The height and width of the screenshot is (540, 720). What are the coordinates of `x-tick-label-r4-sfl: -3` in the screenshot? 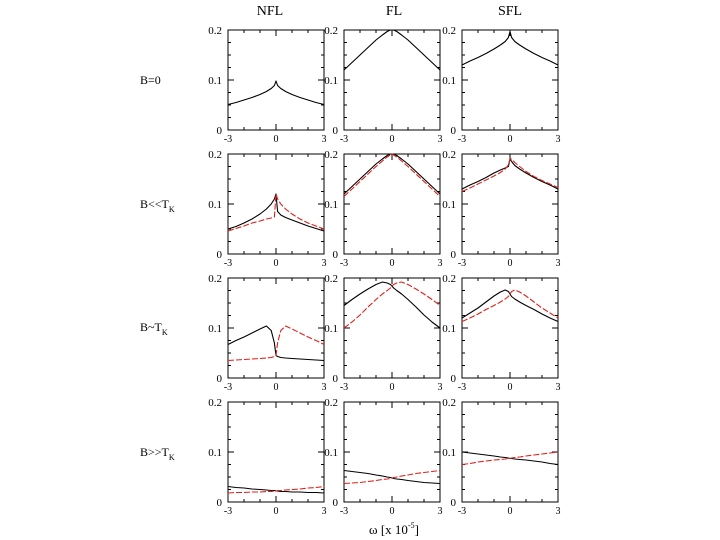 It's located at (462, 511).